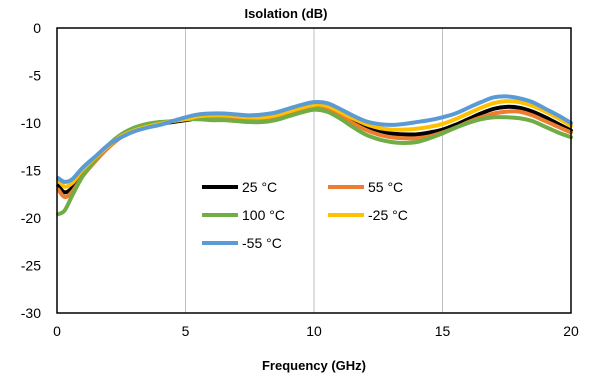  What do you see at coordinates (31, 218) in the screenshot?
I see `y-tick-label: -20` at bounding box center [31, 218].